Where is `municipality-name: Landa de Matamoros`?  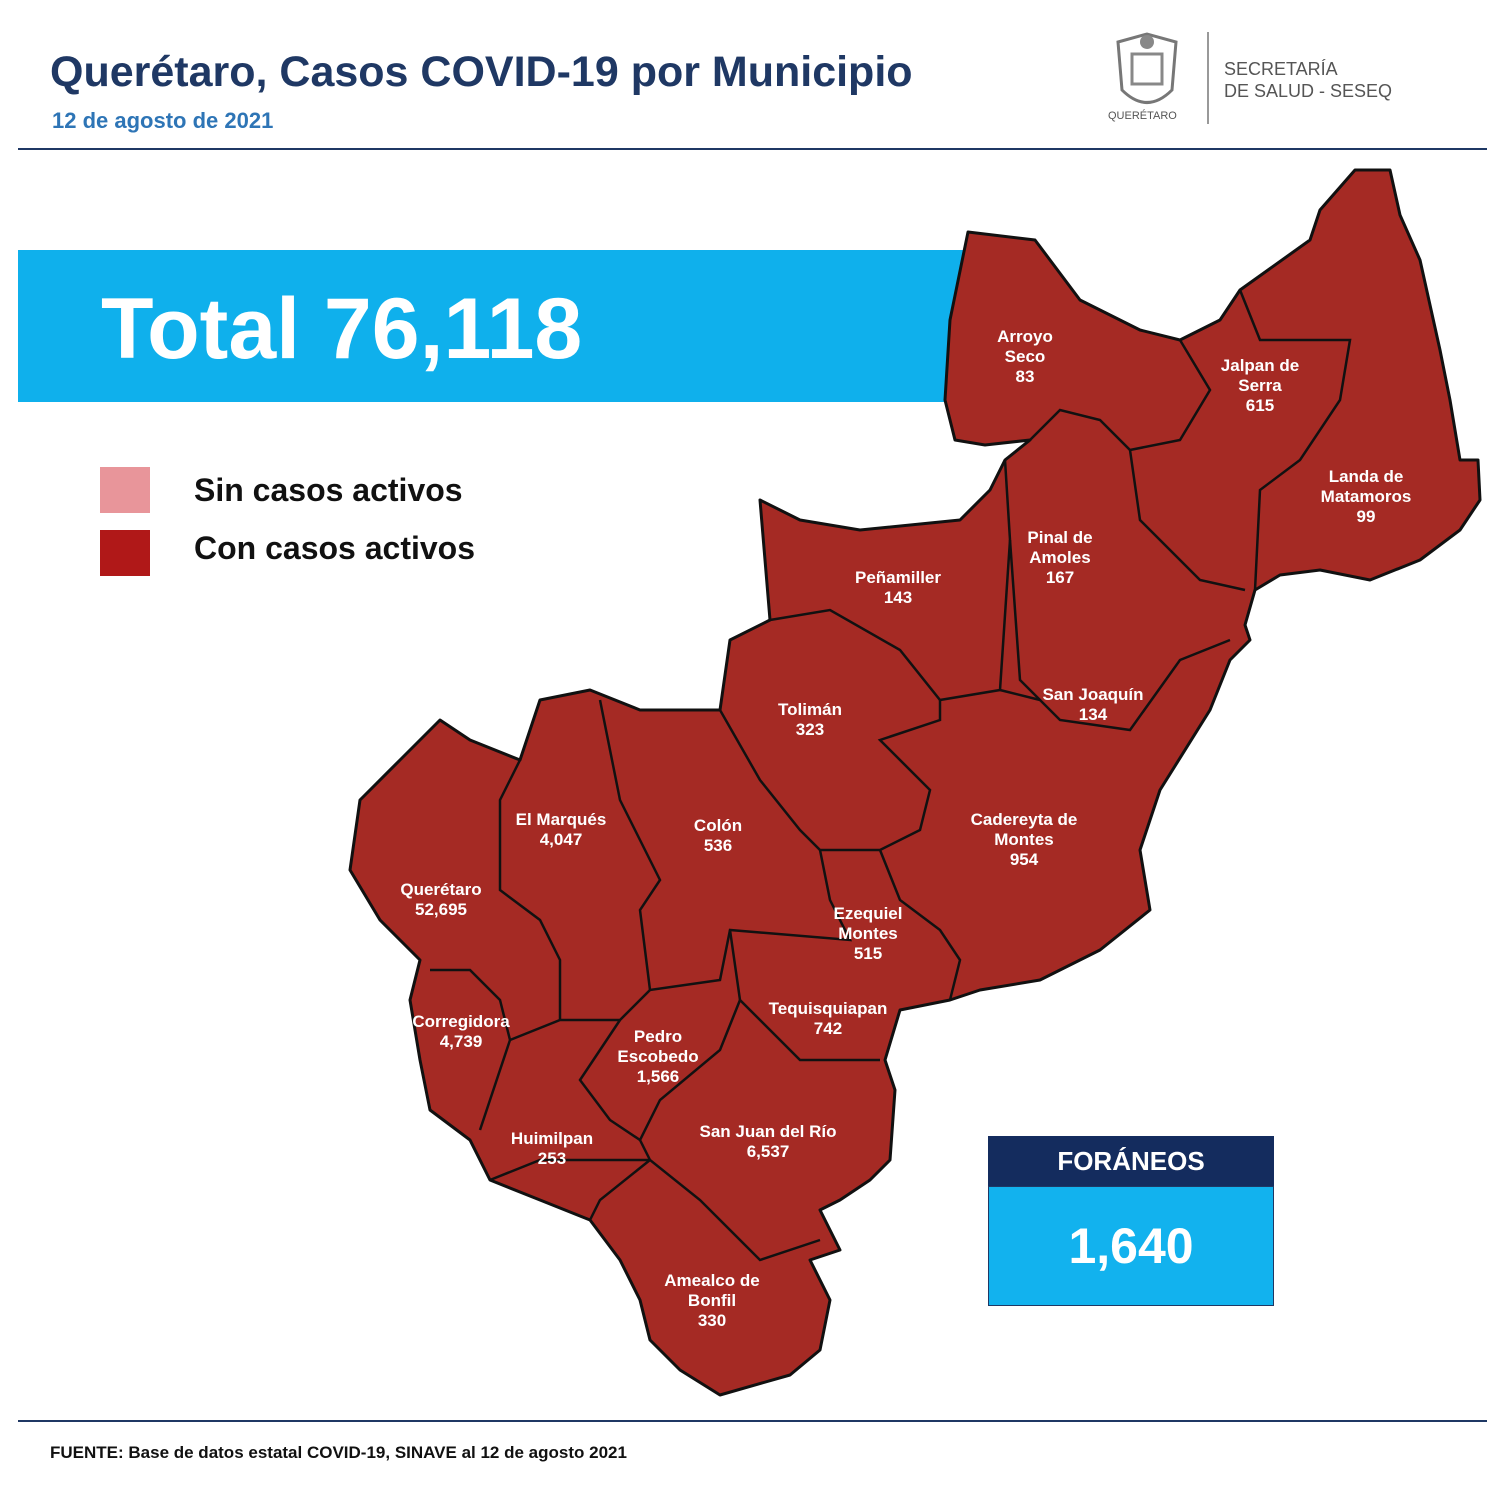
municipality-name: Landa de Matamoros is located at coordinates (1366, 486).